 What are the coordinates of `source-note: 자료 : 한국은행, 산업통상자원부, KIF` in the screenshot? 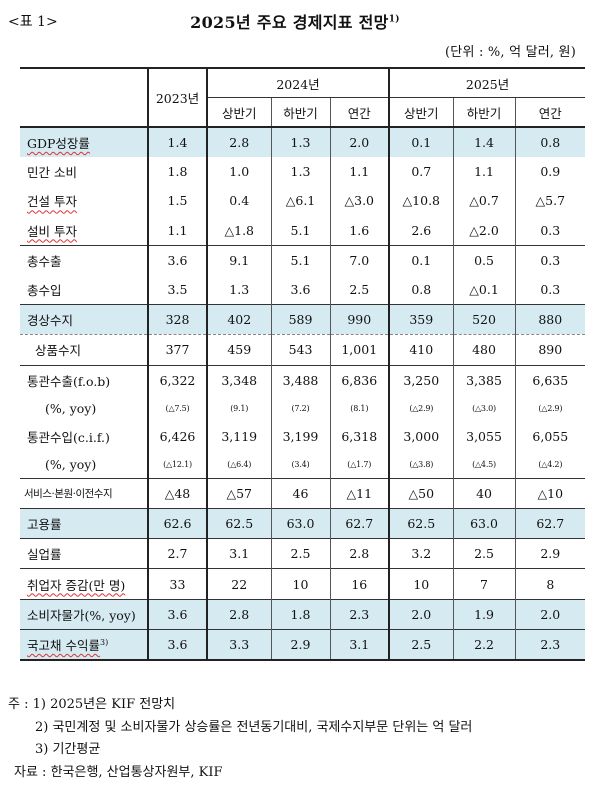 It's located at (118, 772).